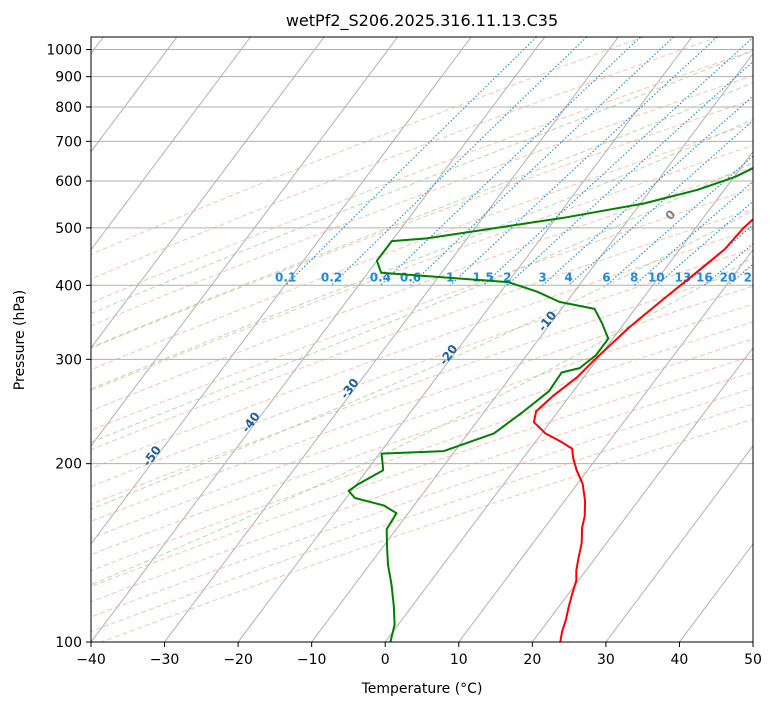  What do you see at coordinates (532, 660) in the screenshot?
I see `x-tick-label: 20` at bounding box center [532, 660].